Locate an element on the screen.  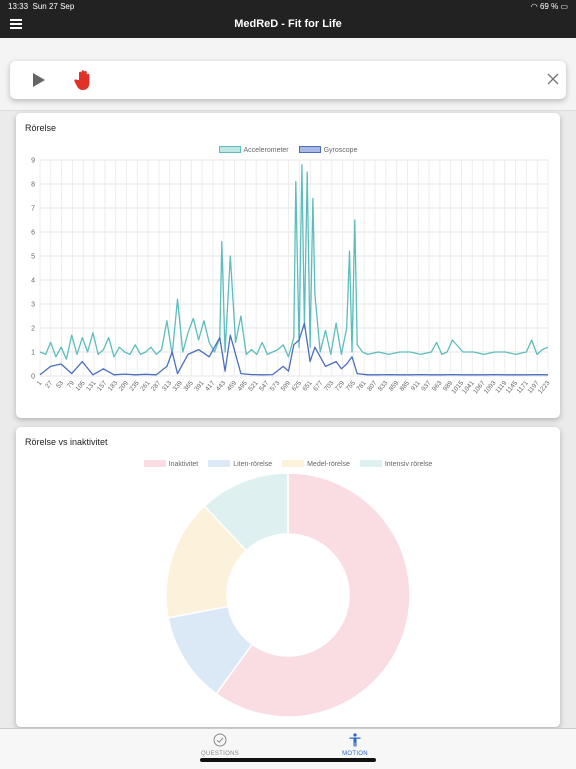
status-time: 13:33 Sun 27 Sep is located at coordinates (41, 6).